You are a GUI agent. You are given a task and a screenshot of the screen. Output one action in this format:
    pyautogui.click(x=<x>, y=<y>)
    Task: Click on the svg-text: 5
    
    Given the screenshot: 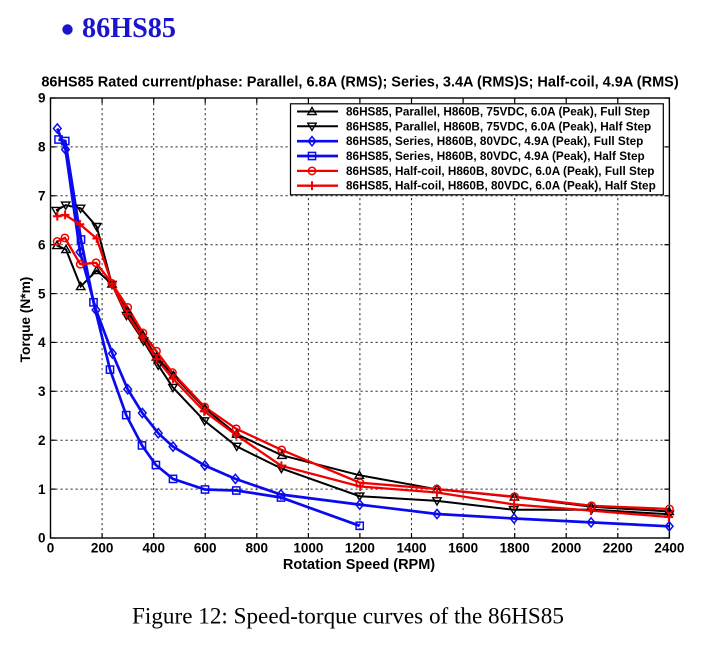 What is the action you would take?
    pyautogui.click(x=42, y=293)
    